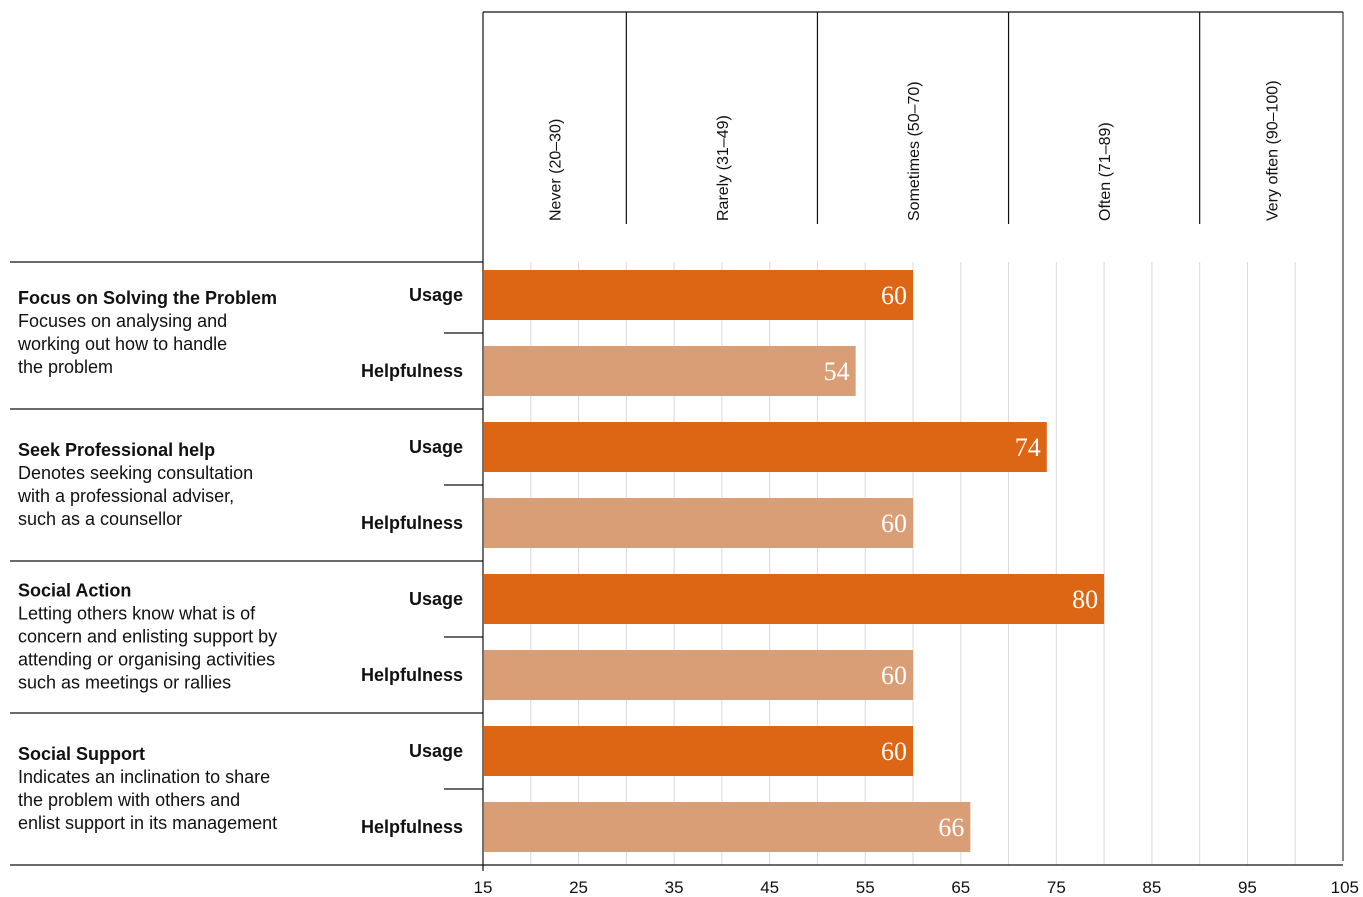 This screenshot has height=897, width=1363. I want to click on bar-value-label: 54, so click(837, 371).